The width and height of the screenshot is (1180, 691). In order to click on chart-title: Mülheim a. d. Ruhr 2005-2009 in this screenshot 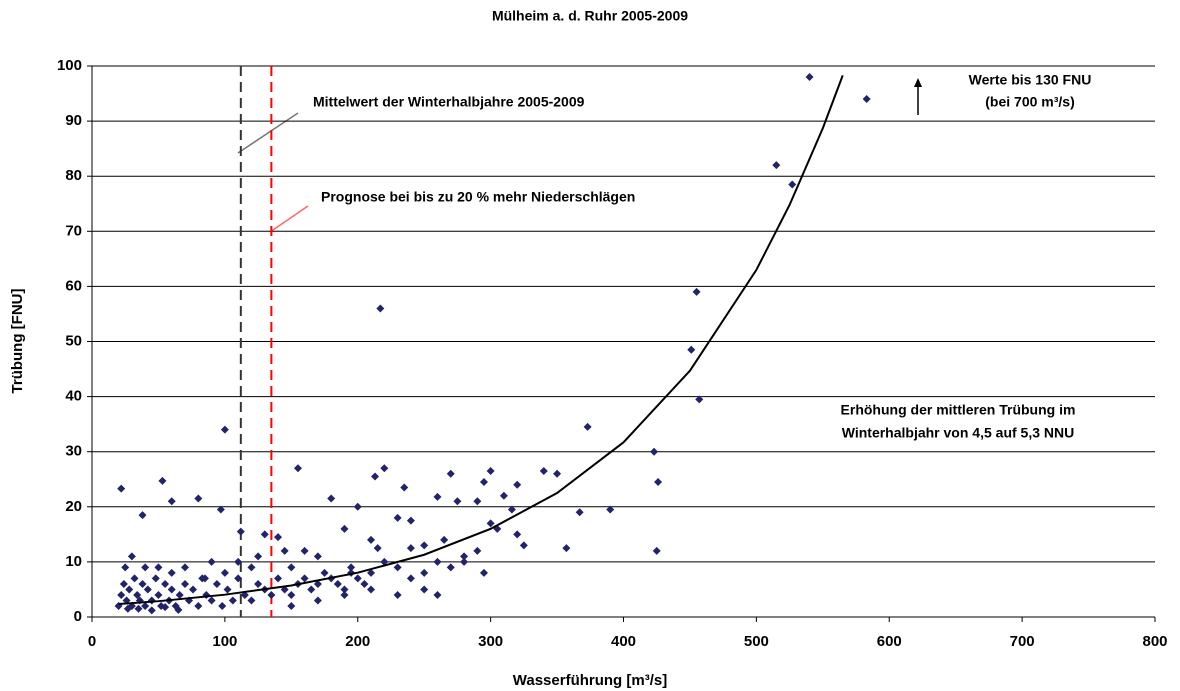, I will do `click(590, 16)`.